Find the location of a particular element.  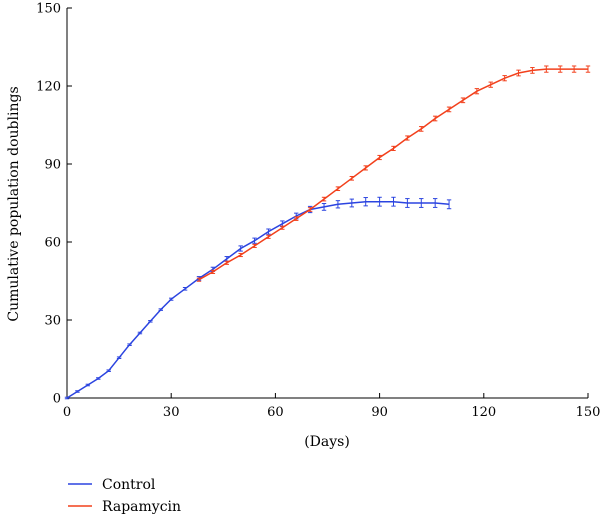

legend: Control Rapamycin is located at coordinates (124, 496).